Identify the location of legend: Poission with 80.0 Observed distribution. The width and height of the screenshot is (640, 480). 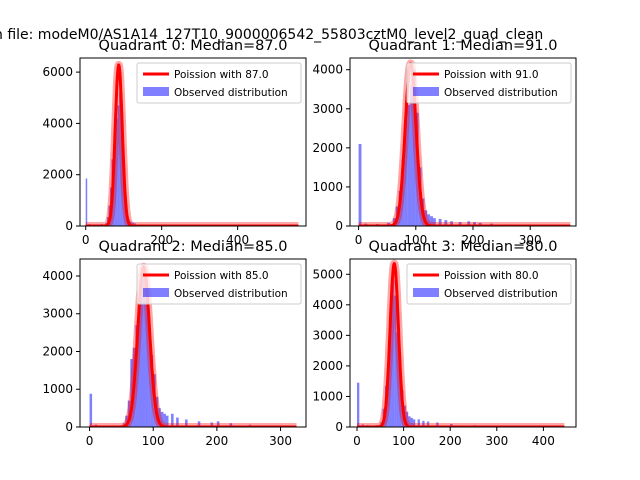
(489, 284).